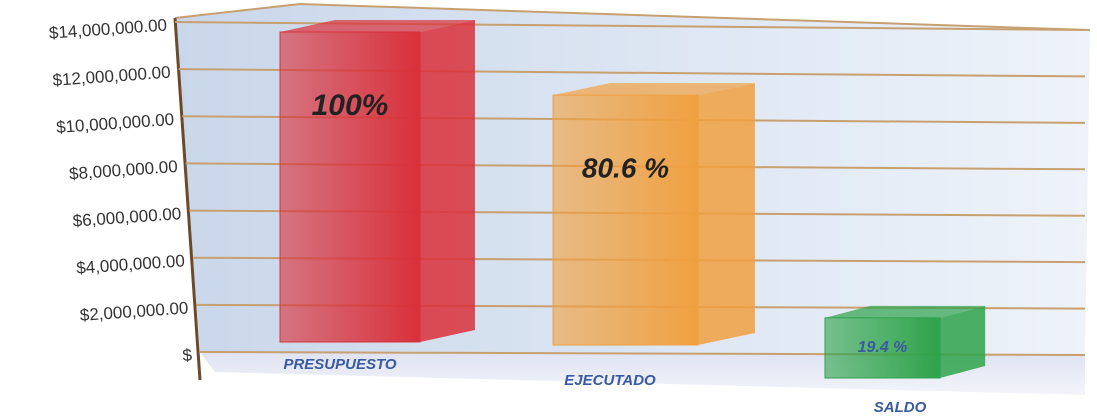  Describe the element at coordinates (115, 123) in the screenshot. I see `y-tick-label: $10,000,000.00` at that location.